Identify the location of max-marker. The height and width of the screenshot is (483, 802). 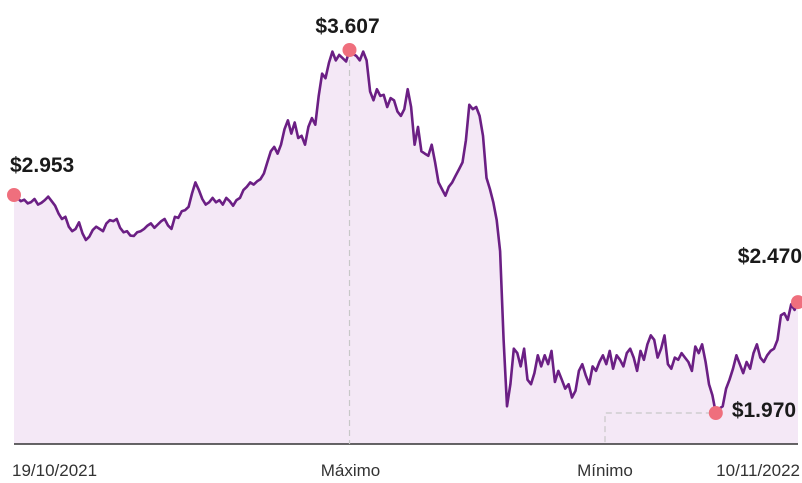
(349, 50).